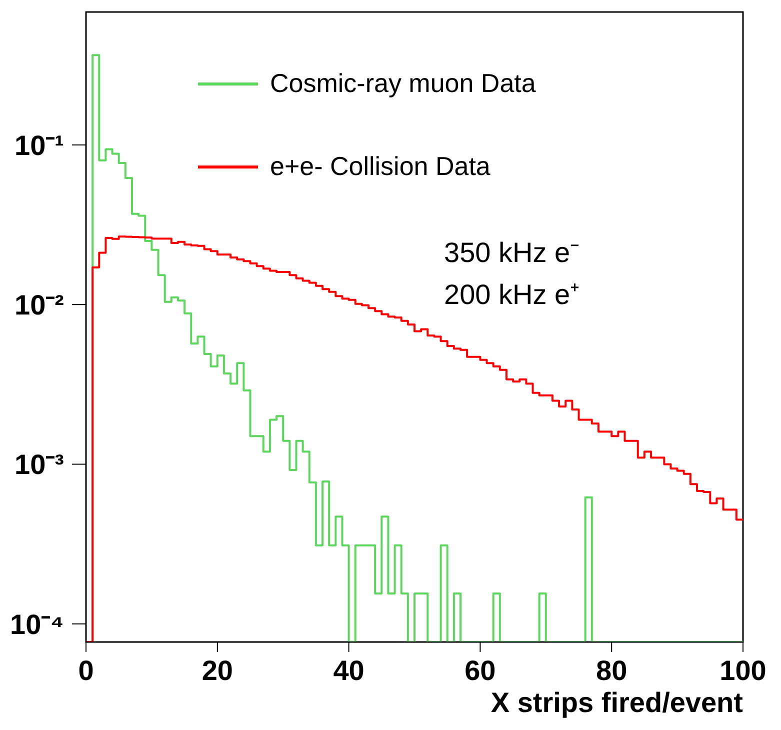 The height and width of the screenshot is (730, 781). I want to click on x-tick-label: 100, so click(743, 670).